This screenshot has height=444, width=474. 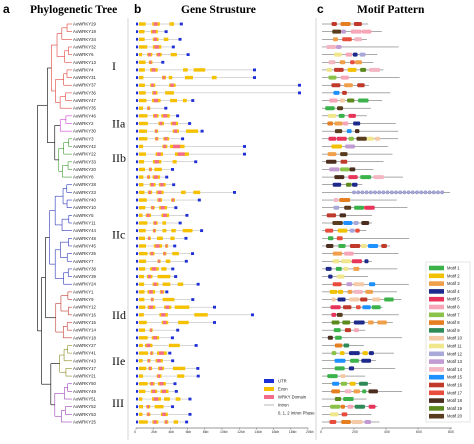 I want to click on panel-b-letter: b, so click(x=137, y=9).